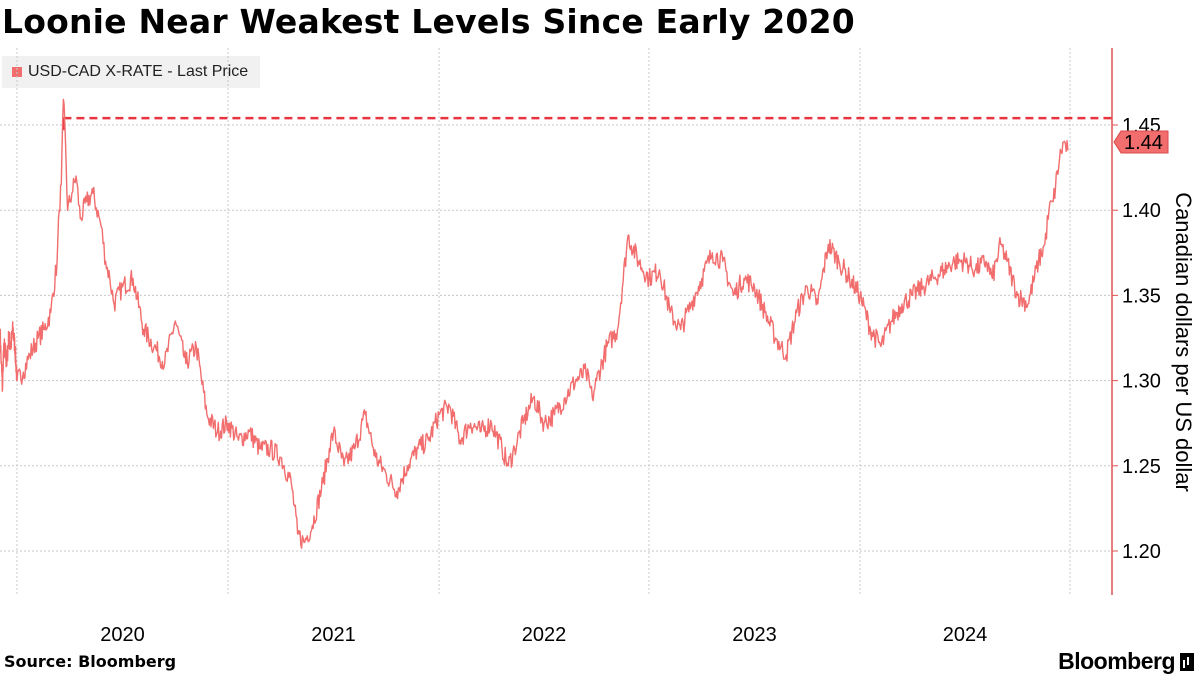 This screenshot has width=1200, height=675. I want to click on bloomberg-logo-icon, so click(1187, 661).